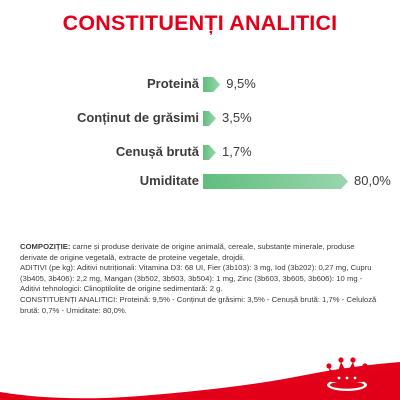 The width and height of the screenshot is (400, 400). What do you see at coordinates (137, 117) in the screenshot?
I see `nutrient-label: Conținut de grăsimi` at bounding box center [137, 117].